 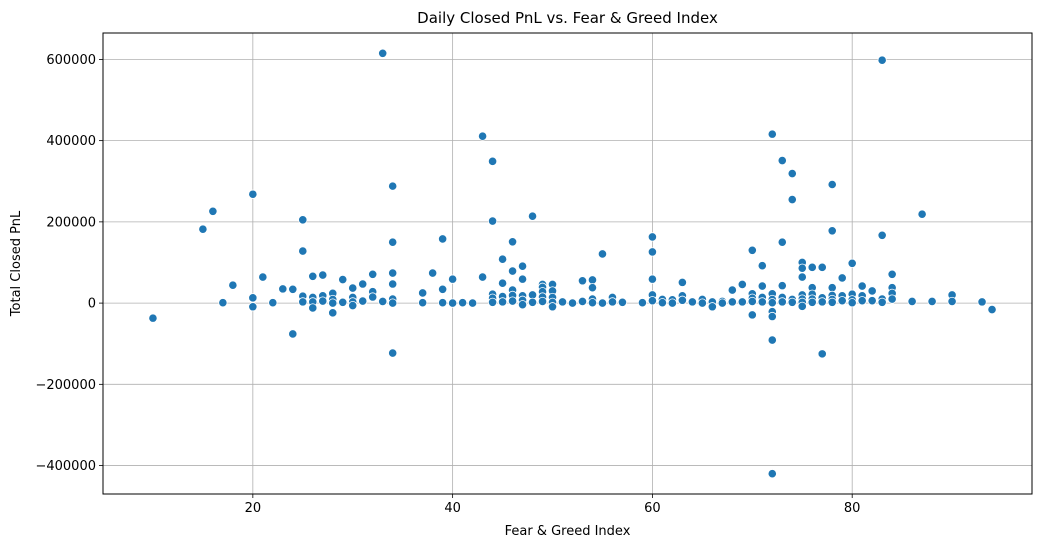 I want to click on y-tick-label: 600000, so click(x=71, y=60).